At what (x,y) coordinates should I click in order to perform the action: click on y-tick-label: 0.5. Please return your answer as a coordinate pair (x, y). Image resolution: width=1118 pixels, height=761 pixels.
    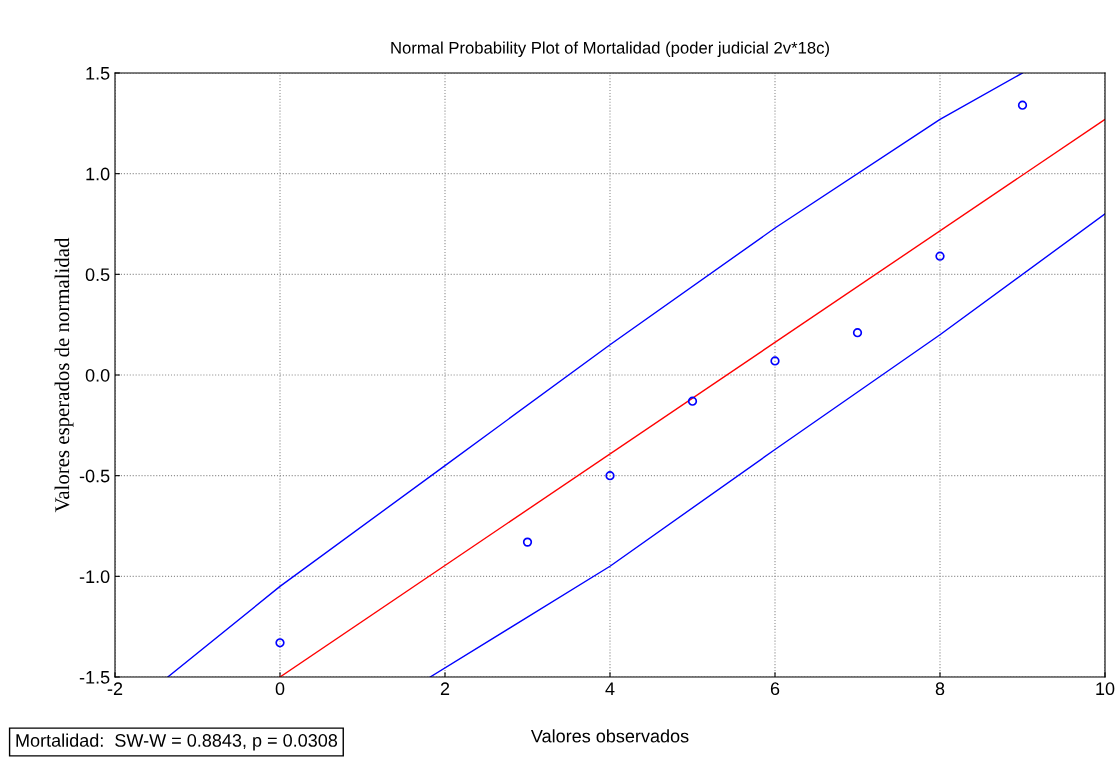
    Looking at the image, I should click on (97, 275).